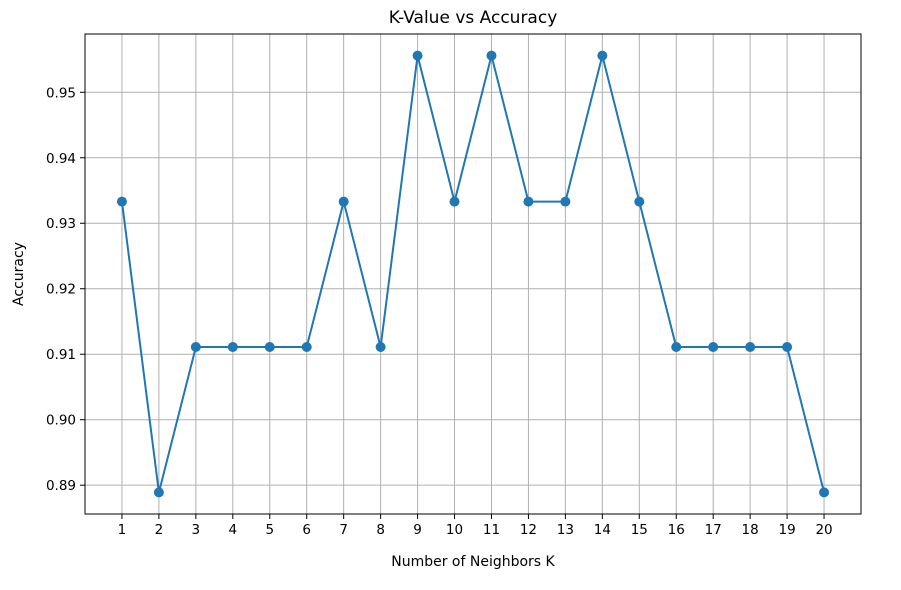 The image size is (901, 590). Describe the element at coordinates (639, 530) in the screenshot. I see `x-tick-label: 15` at that location.